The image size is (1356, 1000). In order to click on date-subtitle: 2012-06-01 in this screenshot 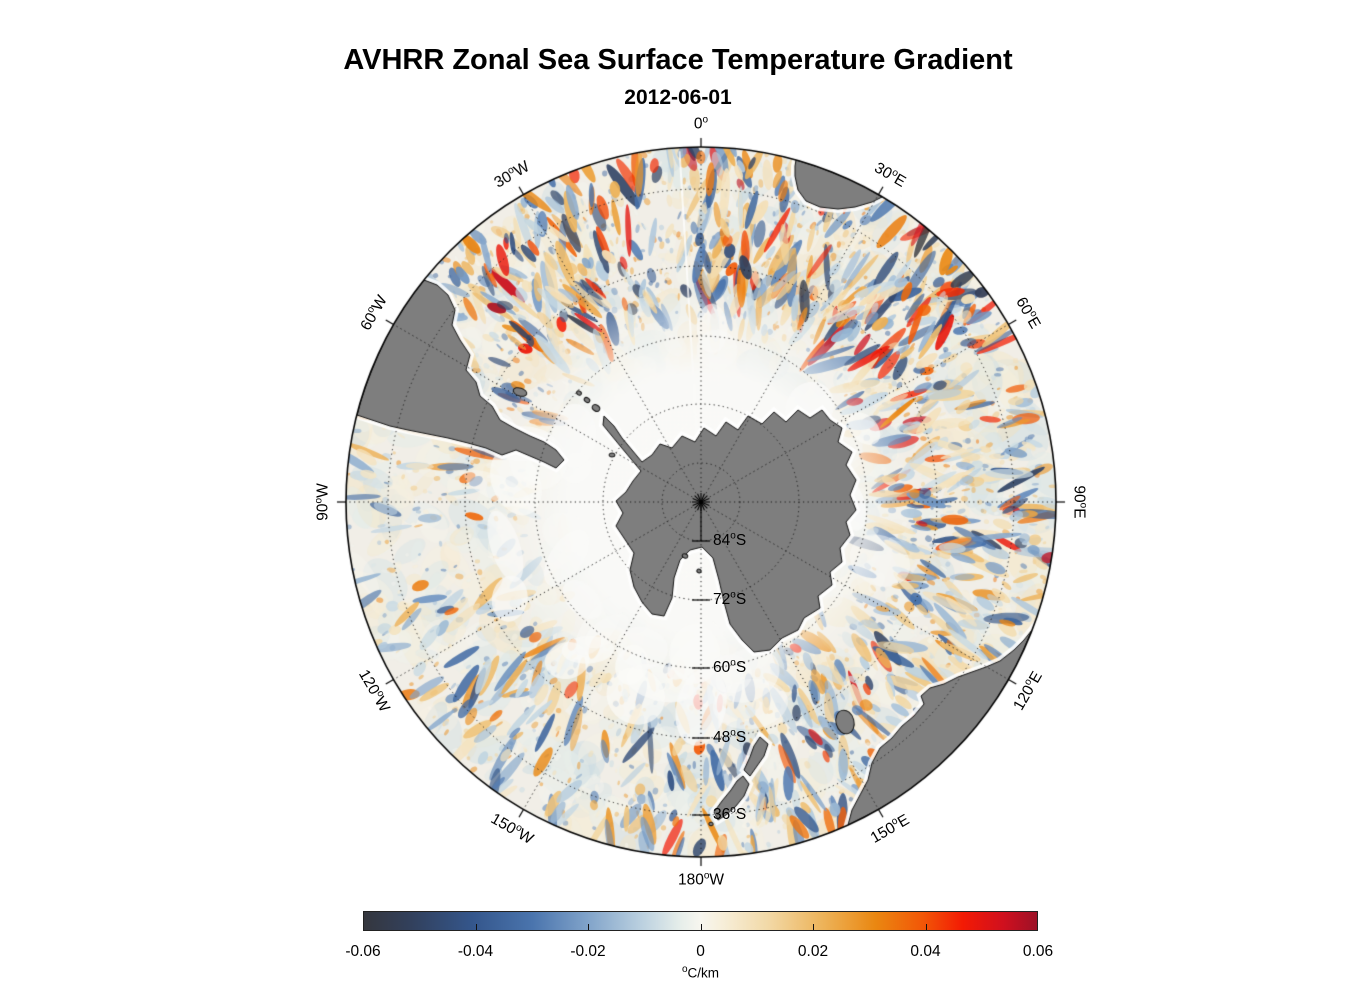, I will do `click(678, 97)`.